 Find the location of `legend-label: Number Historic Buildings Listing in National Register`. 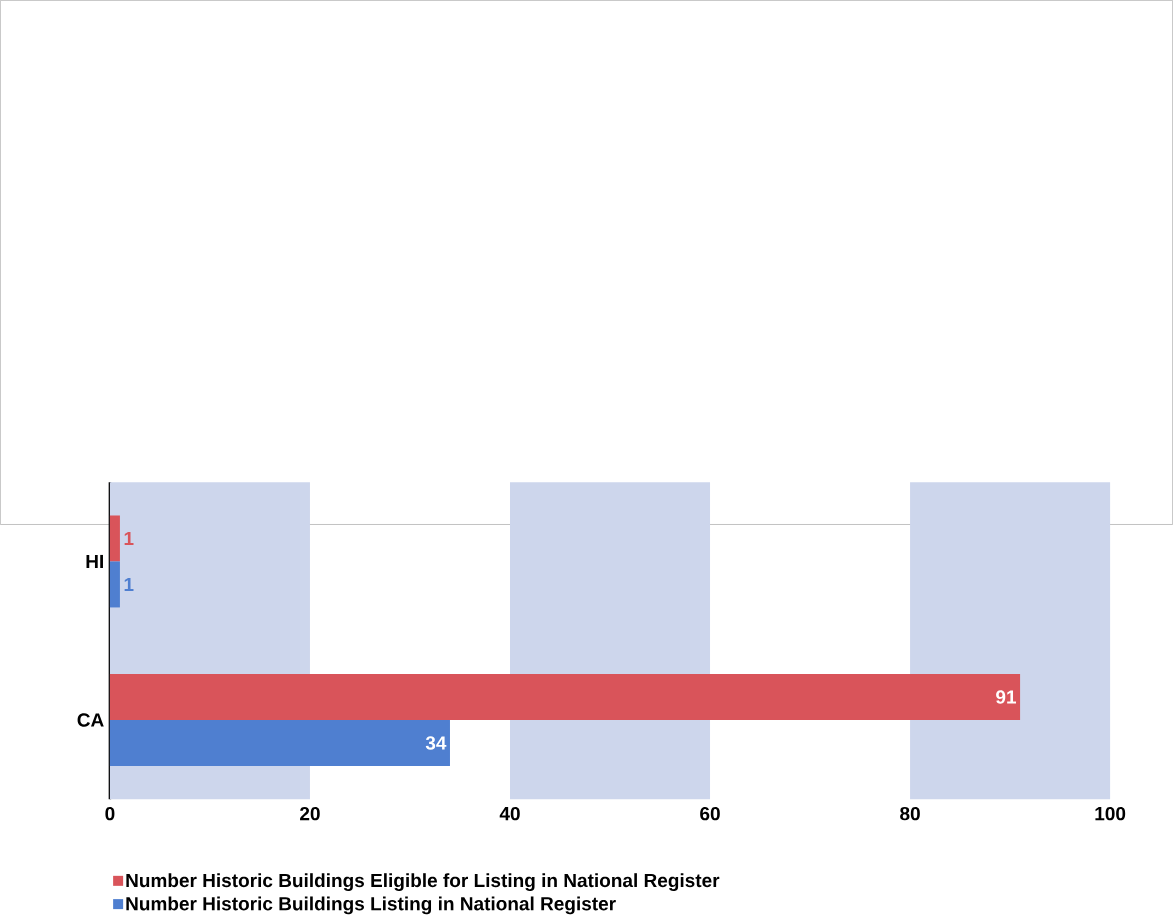

legend-label: Number Historic Buildings Listing in National Register is located at coordinates (371, 905).